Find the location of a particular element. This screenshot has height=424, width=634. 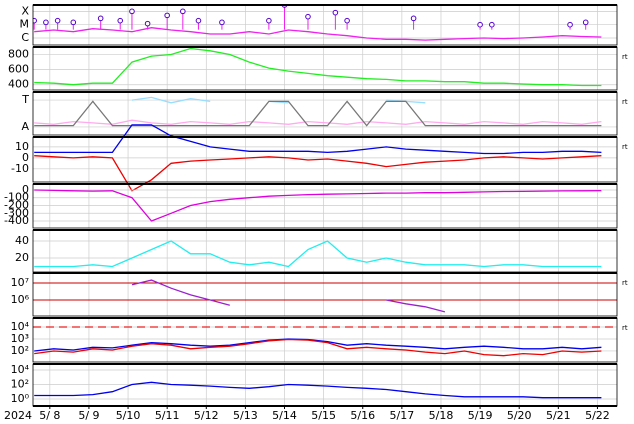

y-tick-label: 40 is located at coordinates (22, 240).